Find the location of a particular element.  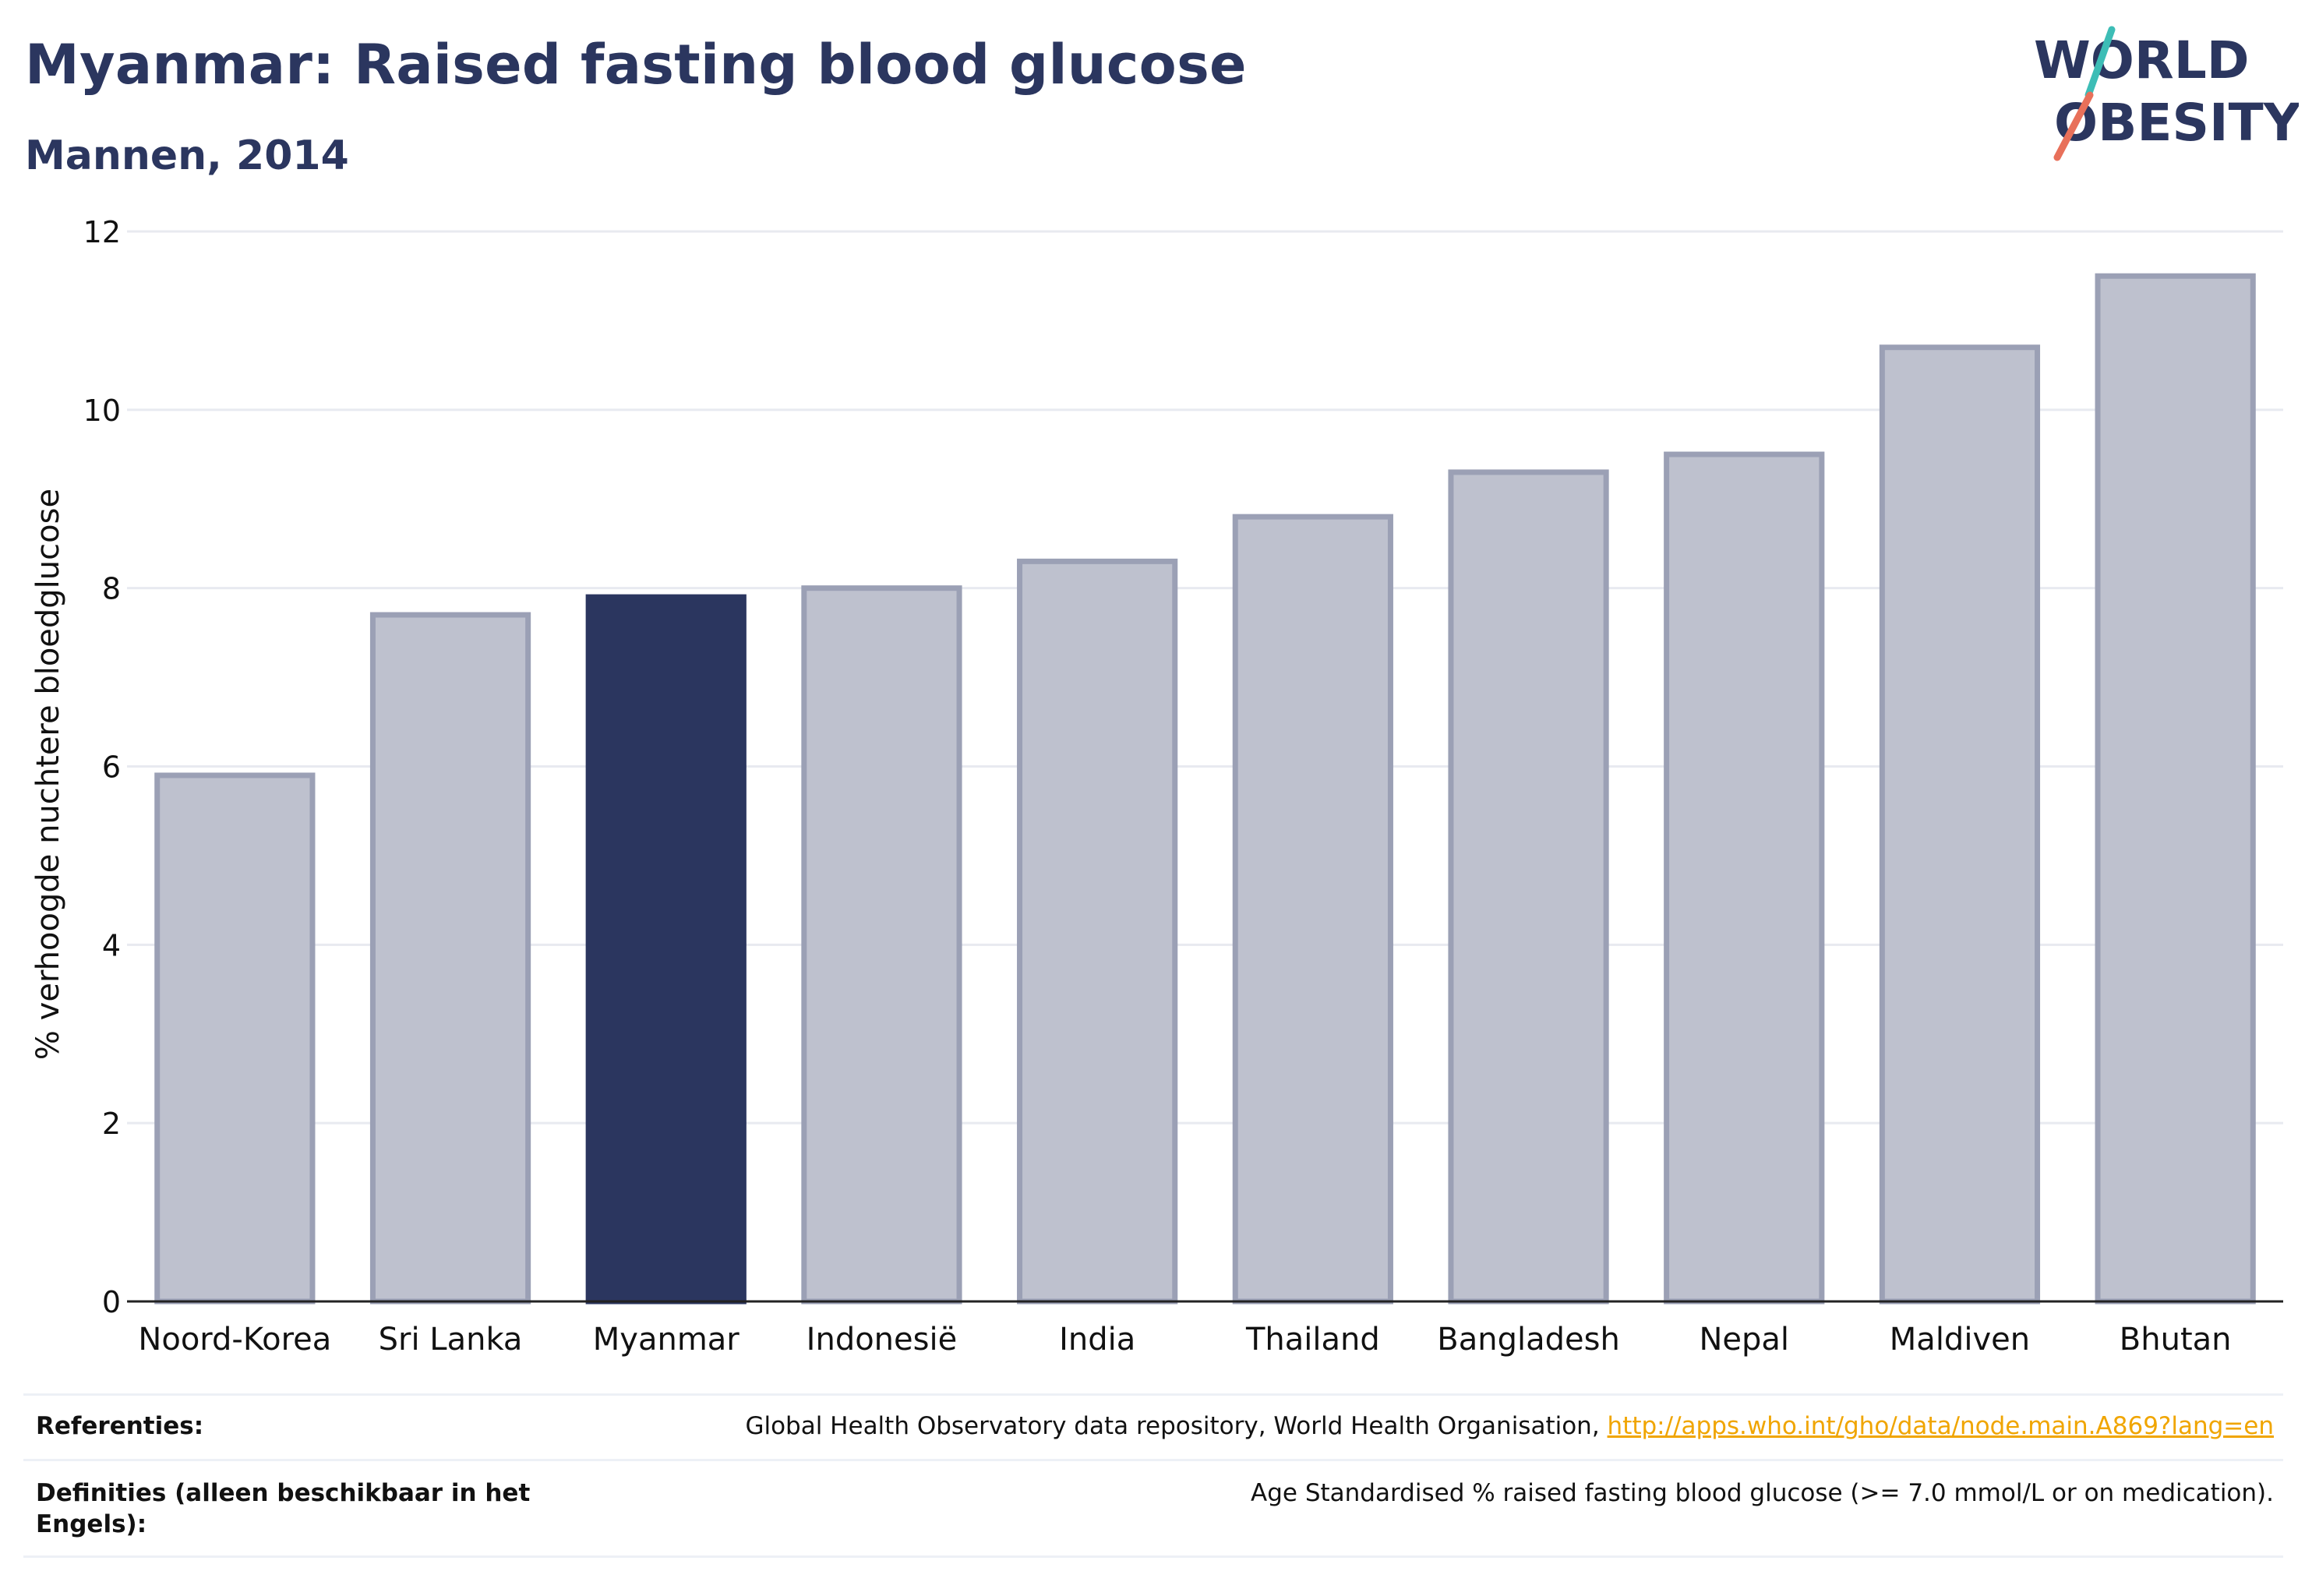

x-tick-label: Myanmar is located at coordinates (666, 1340).